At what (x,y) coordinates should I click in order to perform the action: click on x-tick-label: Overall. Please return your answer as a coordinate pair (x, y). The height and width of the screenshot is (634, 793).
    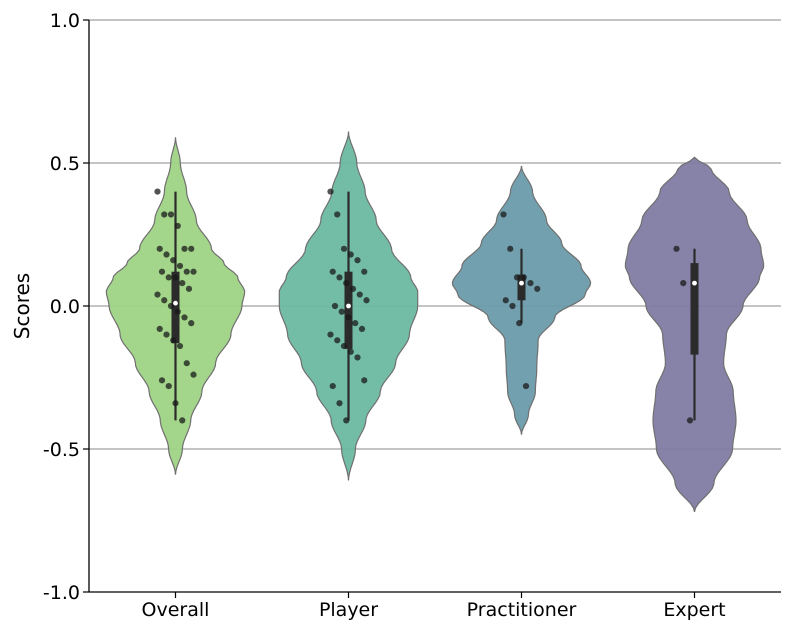
    Looking at the image, I should click on (176, 610).